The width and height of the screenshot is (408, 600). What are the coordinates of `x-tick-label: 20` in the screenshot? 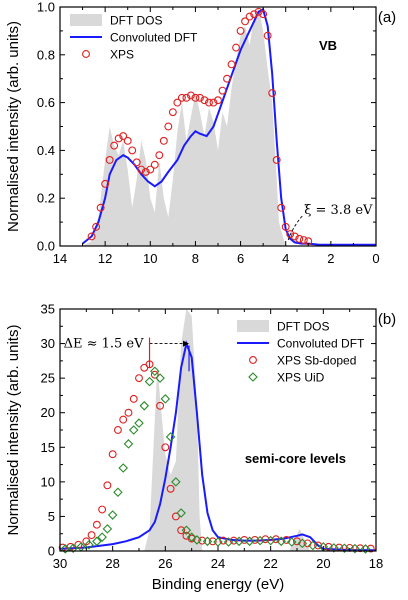 It's located at (323, 563).